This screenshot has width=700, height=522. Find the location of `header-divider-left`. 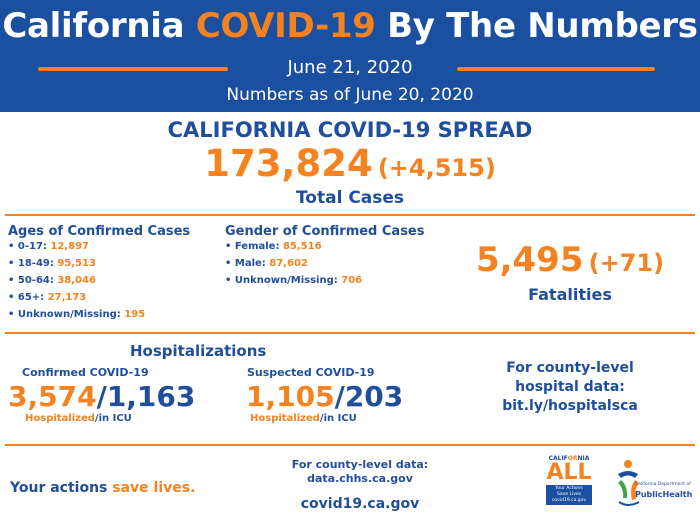

header-divider-left is located at coordinates (133, 69).